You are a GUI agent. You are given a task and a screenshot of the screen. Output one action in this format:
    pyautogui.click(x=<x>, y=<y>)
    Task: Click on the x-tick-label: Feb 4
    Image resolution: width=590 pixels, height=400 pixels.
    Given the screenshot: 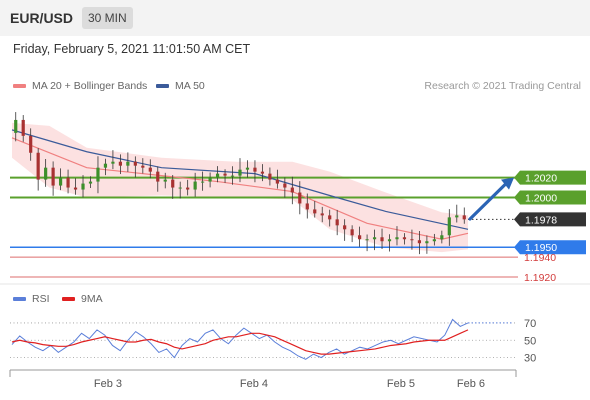 What is the action you would take?
    pyautogui.click(x=254, y=384)
    